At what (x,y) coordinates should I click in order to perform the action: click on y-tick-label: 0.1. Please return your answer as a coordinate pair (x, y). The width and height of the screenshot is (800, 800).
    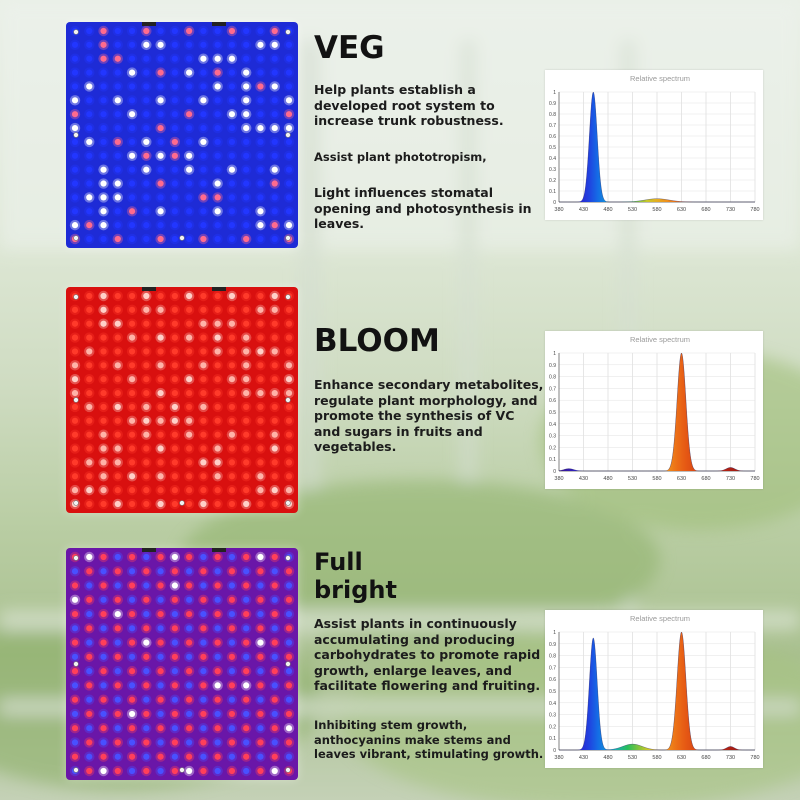
    Looking at the image, I should click on (552, 192).